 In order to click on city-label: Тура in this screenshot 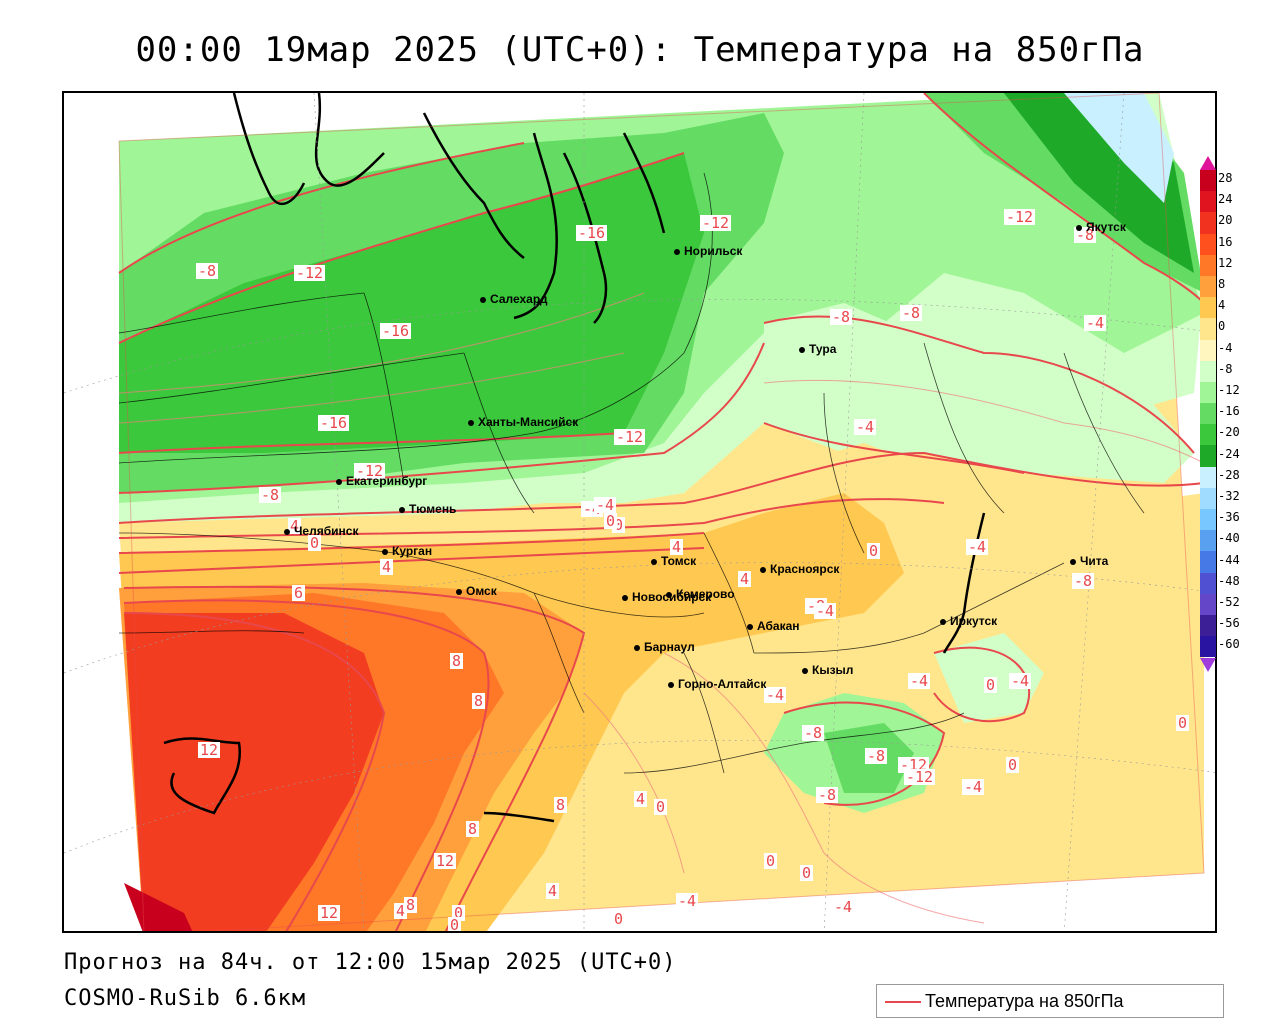, I will do `click(817, 349)`.